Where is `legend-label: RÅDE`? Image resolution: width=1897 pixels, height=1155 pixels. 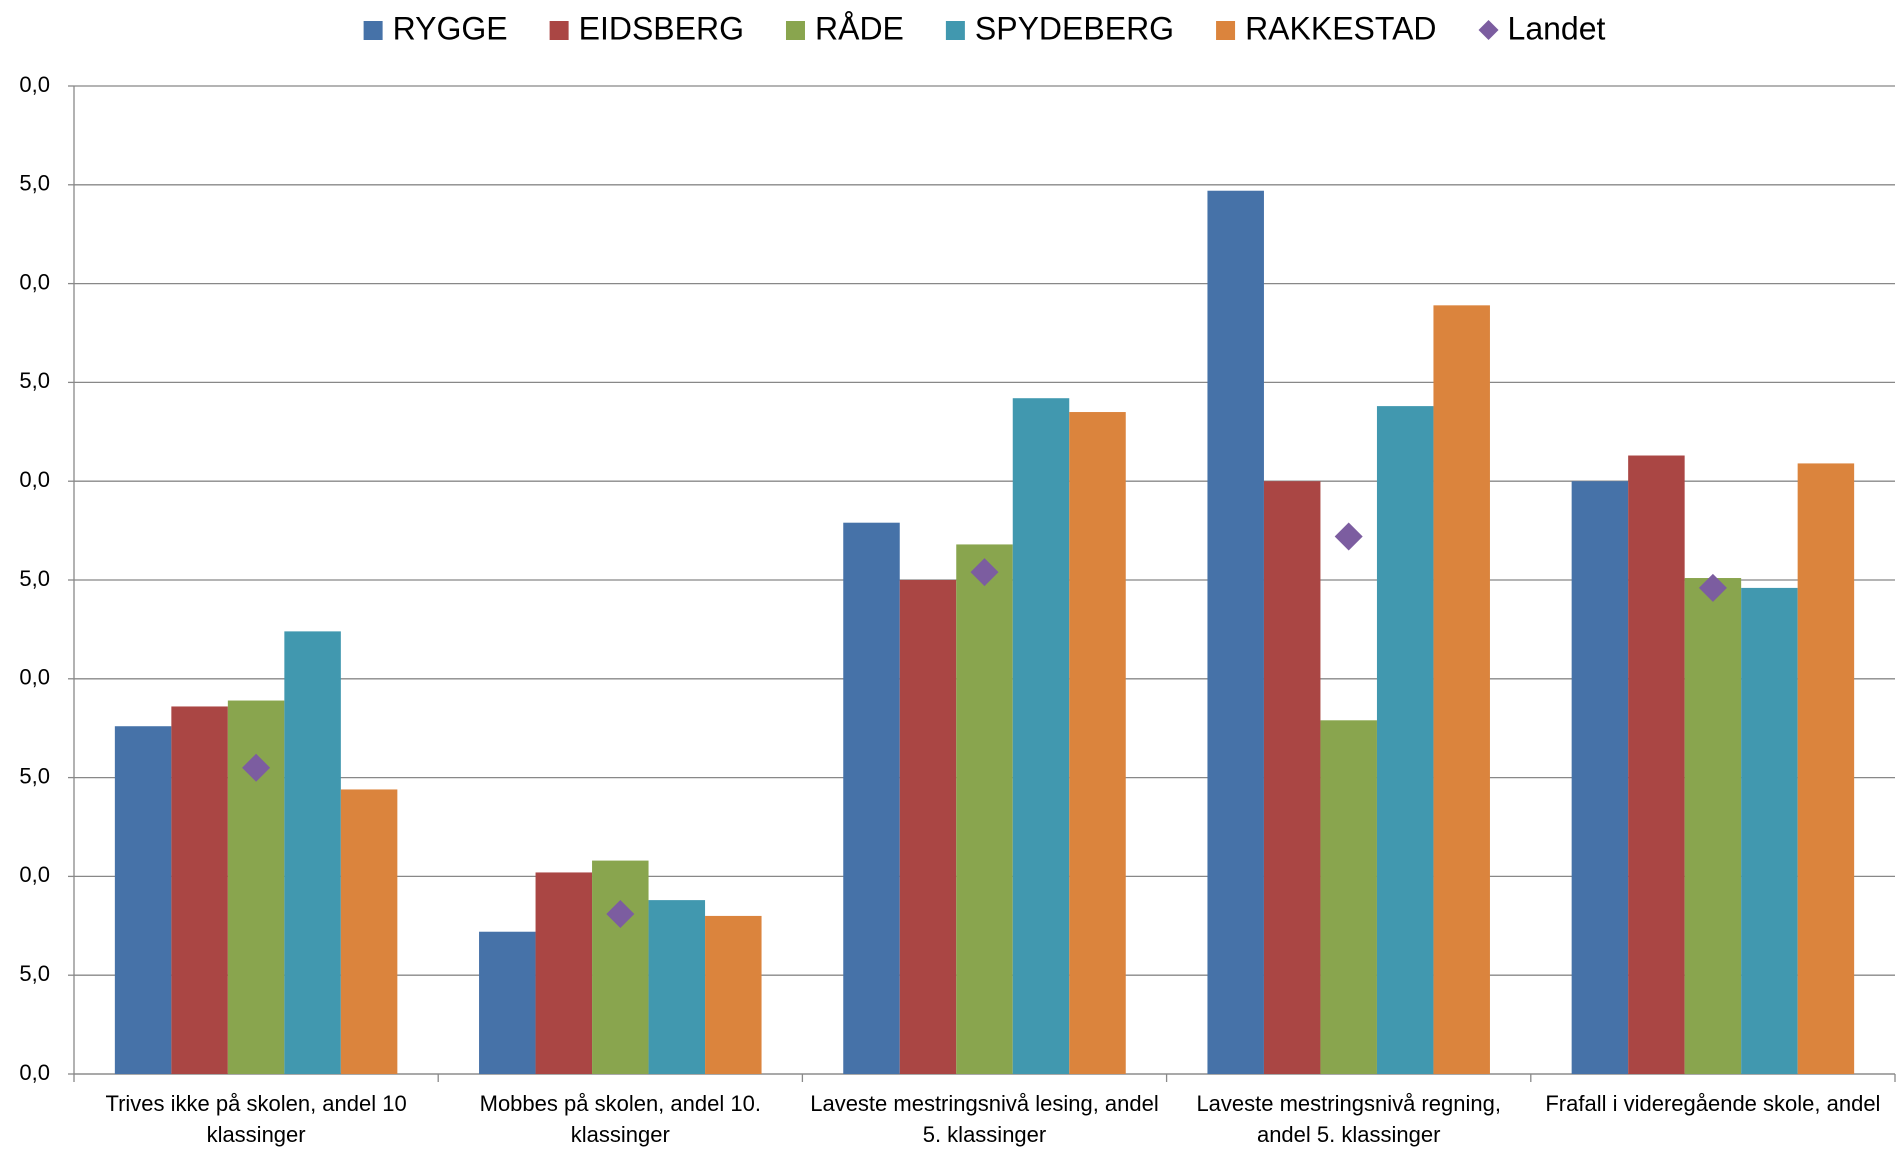 legend-label: RÅDE is located at coordinates (859, 28).